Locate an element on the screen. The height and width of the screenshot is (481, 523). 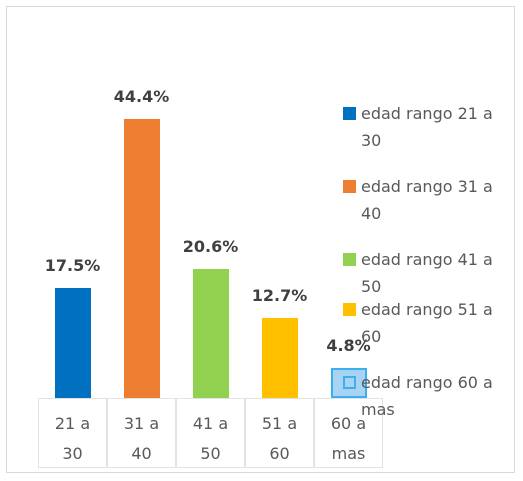
legend-label: edad rango 60 a mas is located at coordinates (427, 396).